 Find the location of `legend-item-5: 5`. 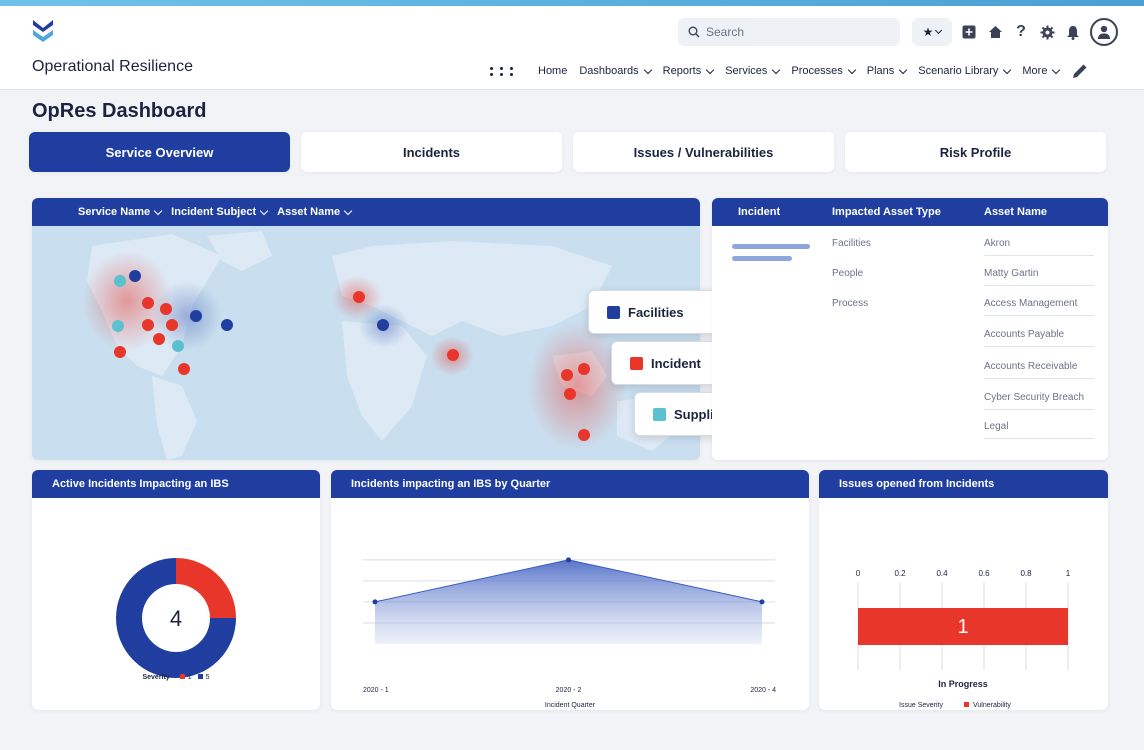

legend-item-5: 5 is located at coordinates (203, 677).